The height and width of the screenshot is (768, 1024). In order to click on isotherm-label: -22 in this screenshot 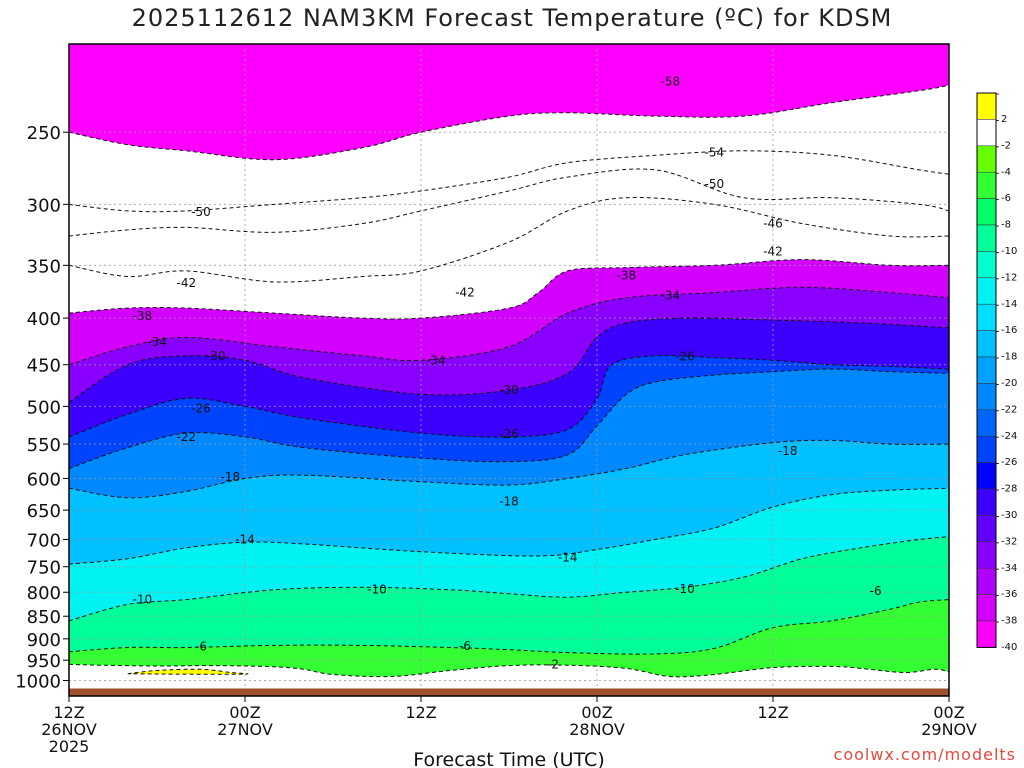, I will do `click(187, 437)`.